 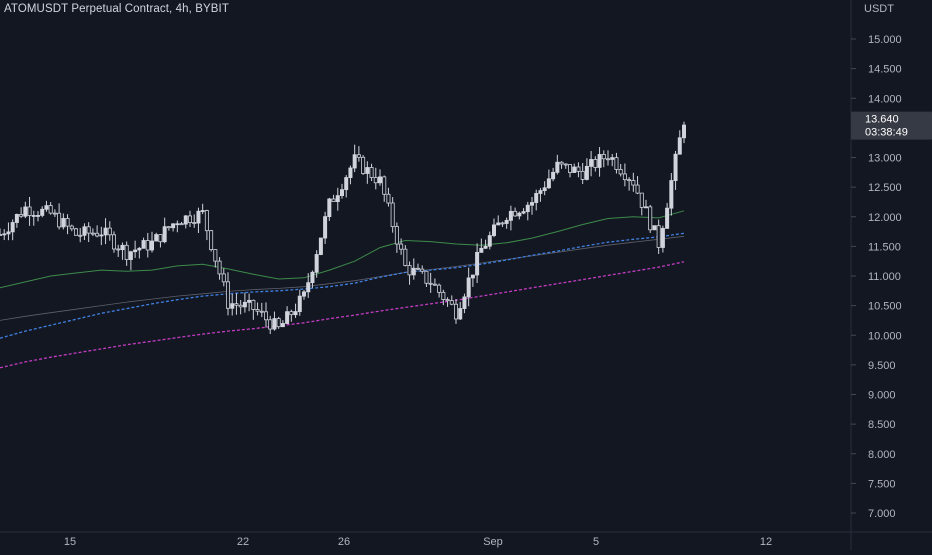 What do you see at coordinates (885, 218) in the screenshot?
I see `price-tick-label: 12.000` at bounding box center [885, 218].